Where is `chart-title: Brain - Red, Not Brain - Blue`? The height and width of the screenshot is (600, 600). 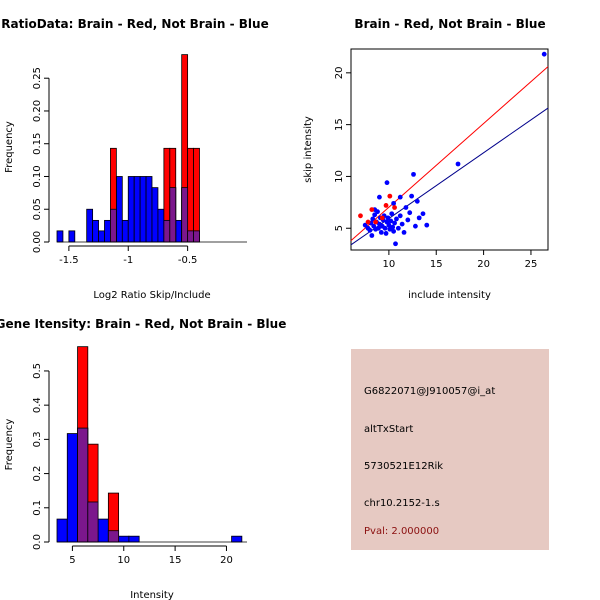 chart-title: Brain - Red, Not Brain - Blue is located at coordinates (449, 24).